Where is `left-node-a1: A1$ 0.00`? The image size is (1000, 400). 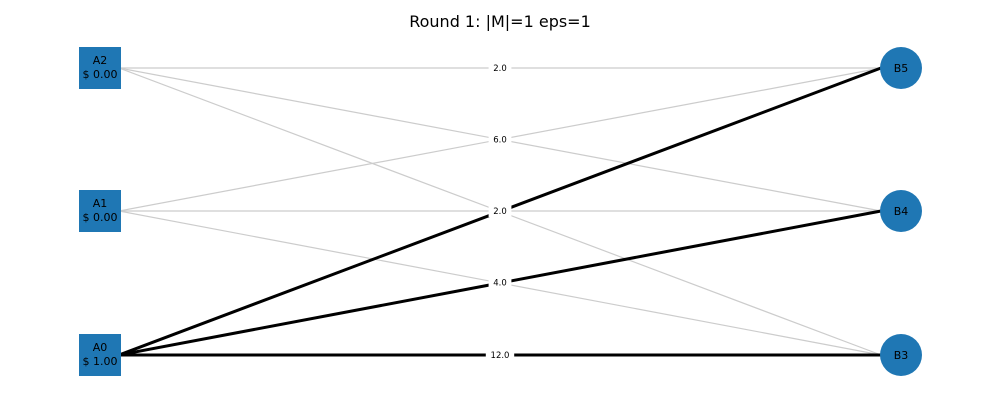 left-node-a1: A1$ 0.00 is located at coordinates (100, 211).